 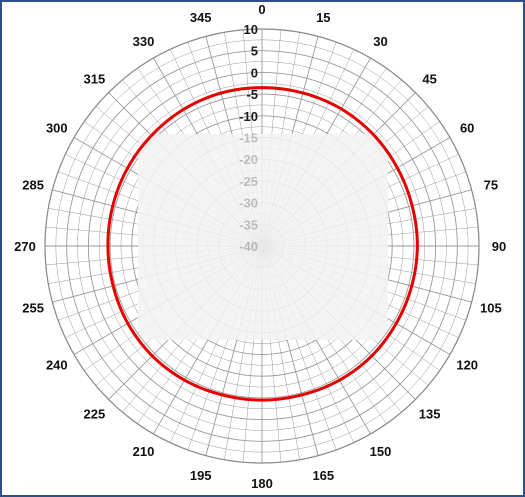 I want to click on angle-tick-label: 315, so click(x=95, y=78).